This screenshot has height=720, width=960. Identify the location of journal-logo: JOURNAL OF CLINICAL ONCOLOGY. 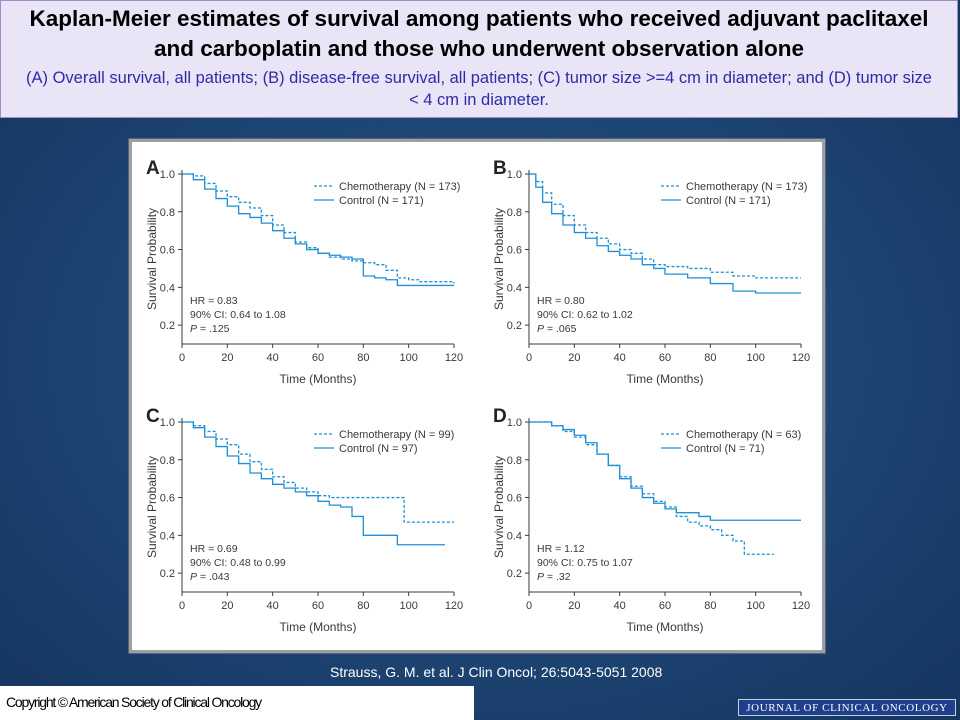
(847, 707).